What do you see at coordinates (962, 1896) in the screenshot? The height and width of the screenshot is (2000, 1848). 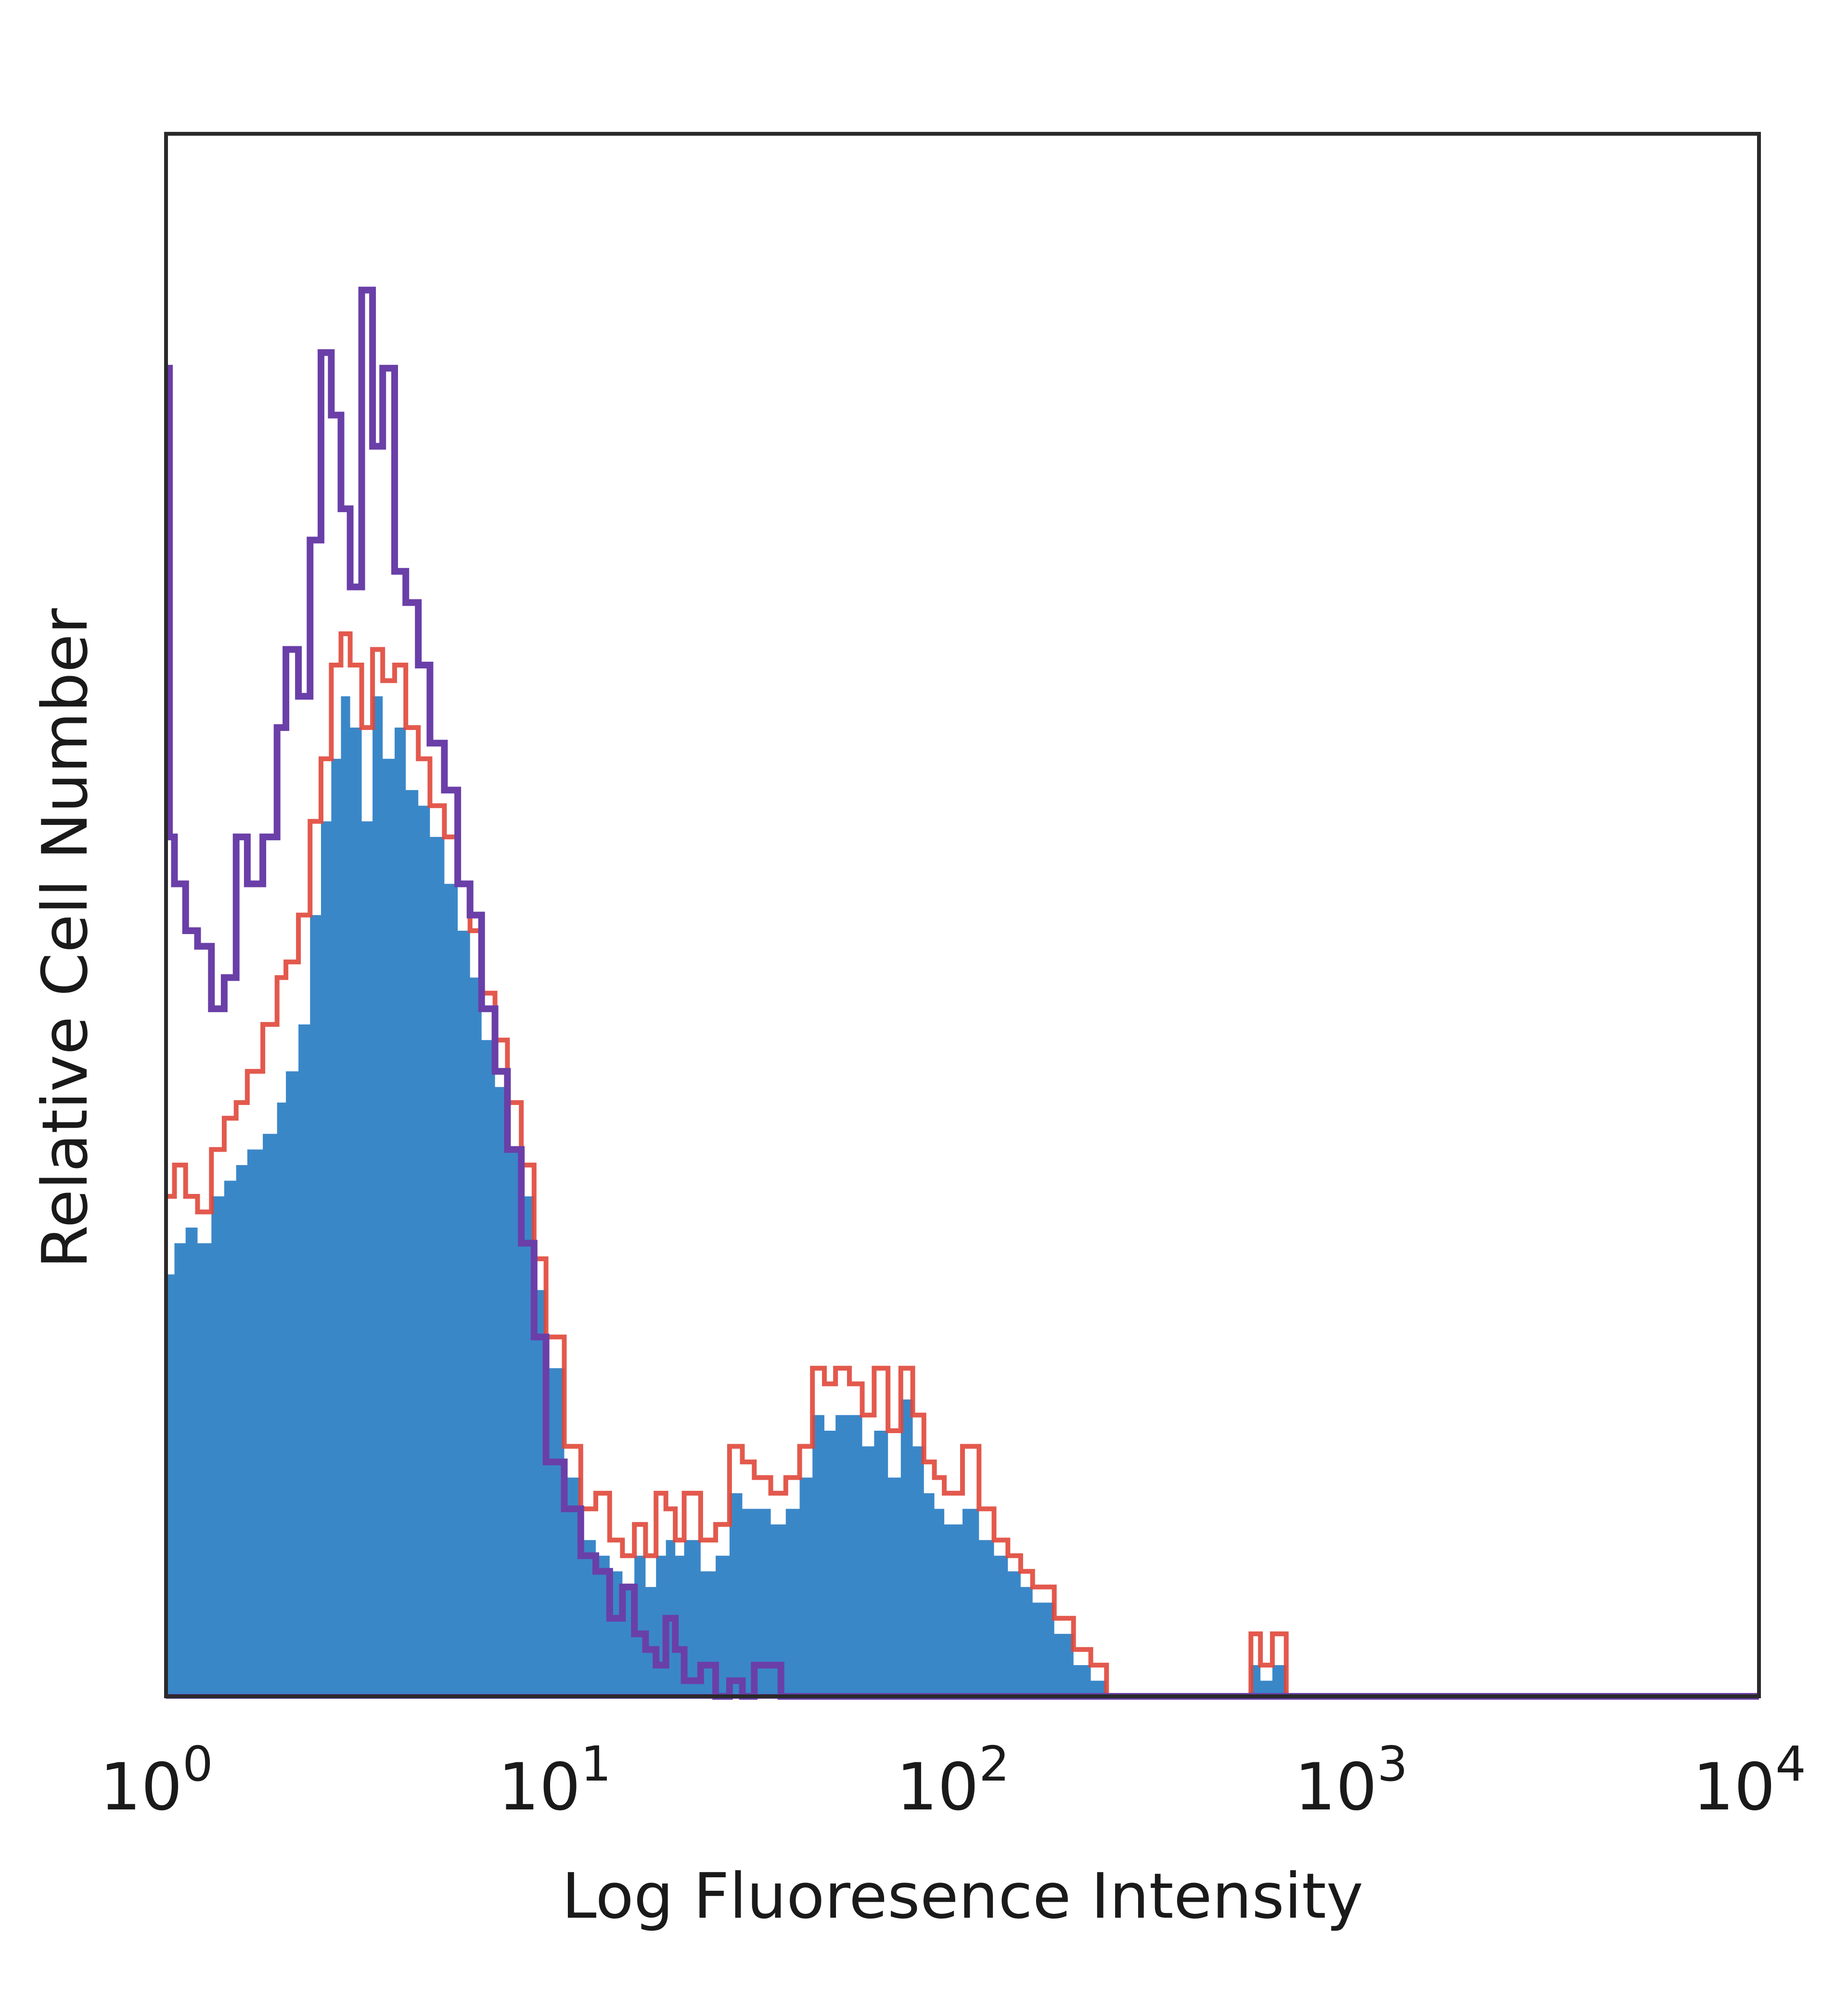 I see `x-axis-title: Log Fluoresence Intensity` at bounding box center [962, 1896].